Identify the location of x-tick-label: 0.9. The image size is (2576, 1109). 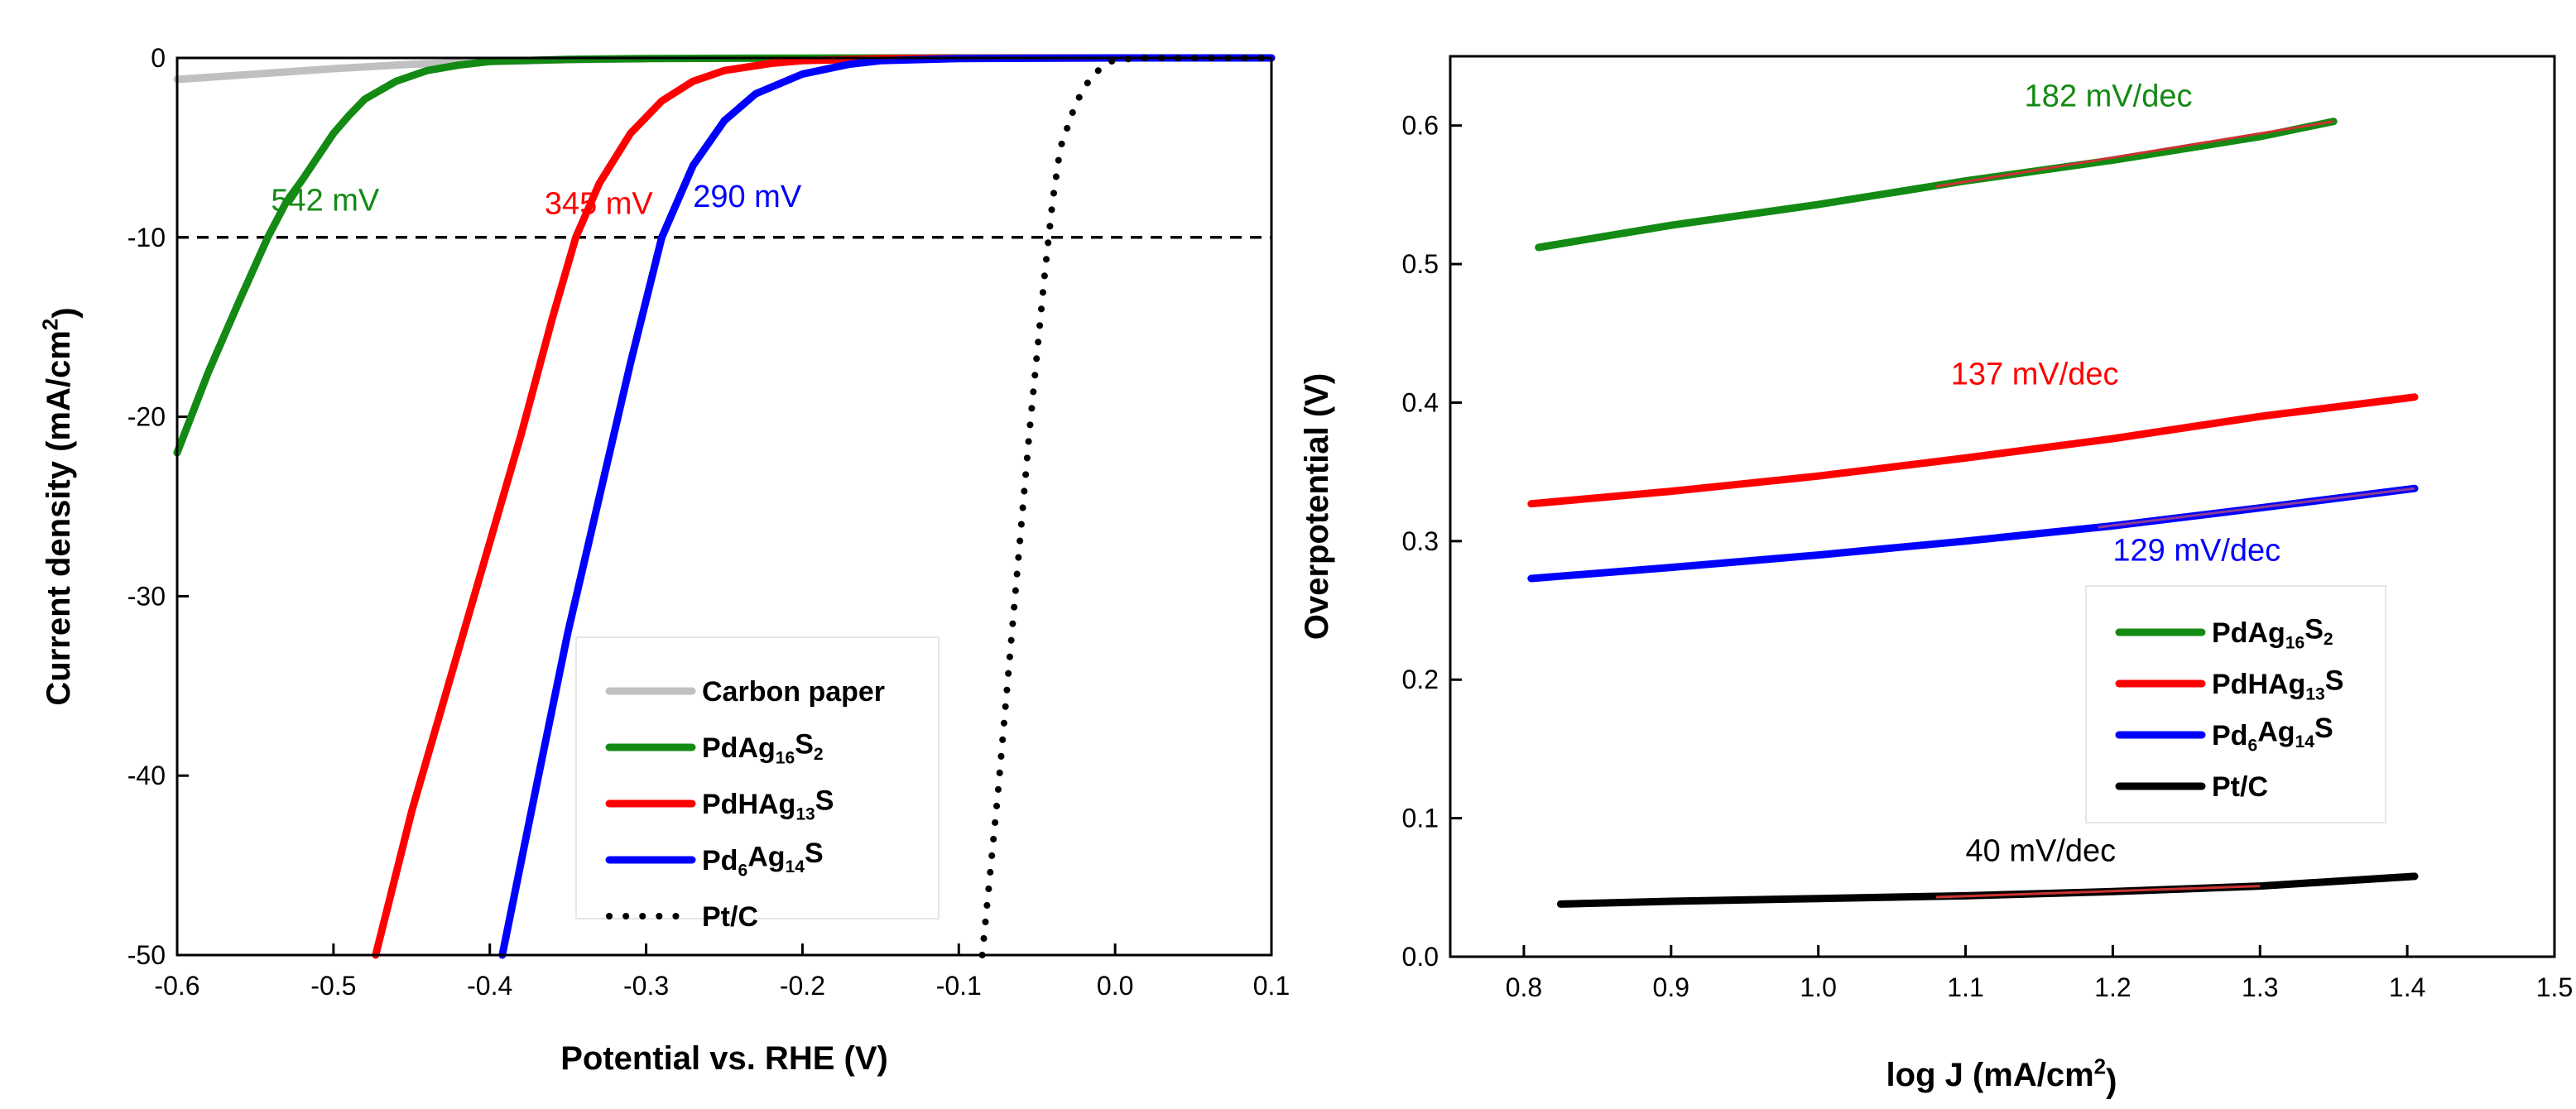
(1671, 987).